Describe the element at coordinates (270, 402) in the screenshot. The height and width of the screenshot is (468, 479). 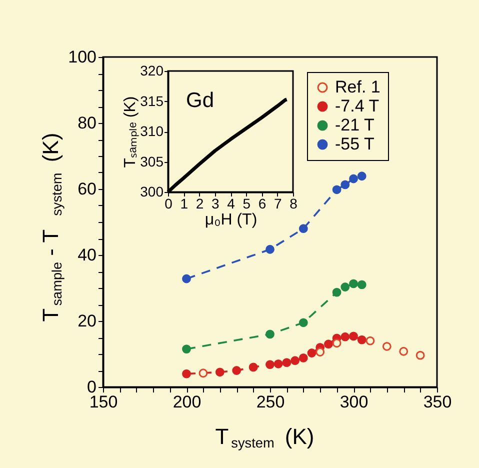
I see `x-tick-label: 250` at that location.